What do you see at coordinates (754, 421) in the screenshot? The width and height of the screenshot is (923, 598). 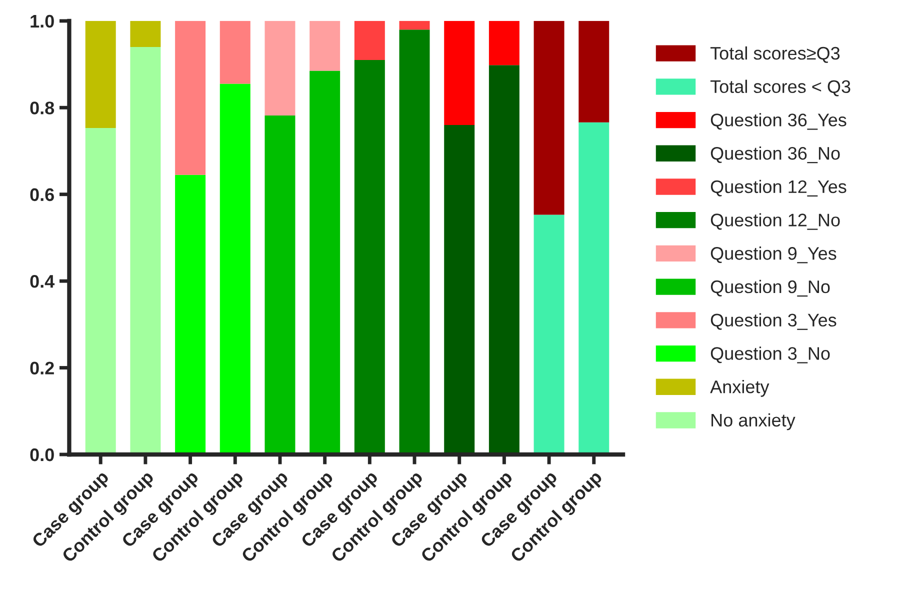 I see `legend-label: No anxiety` at bounding box center [754, 421].